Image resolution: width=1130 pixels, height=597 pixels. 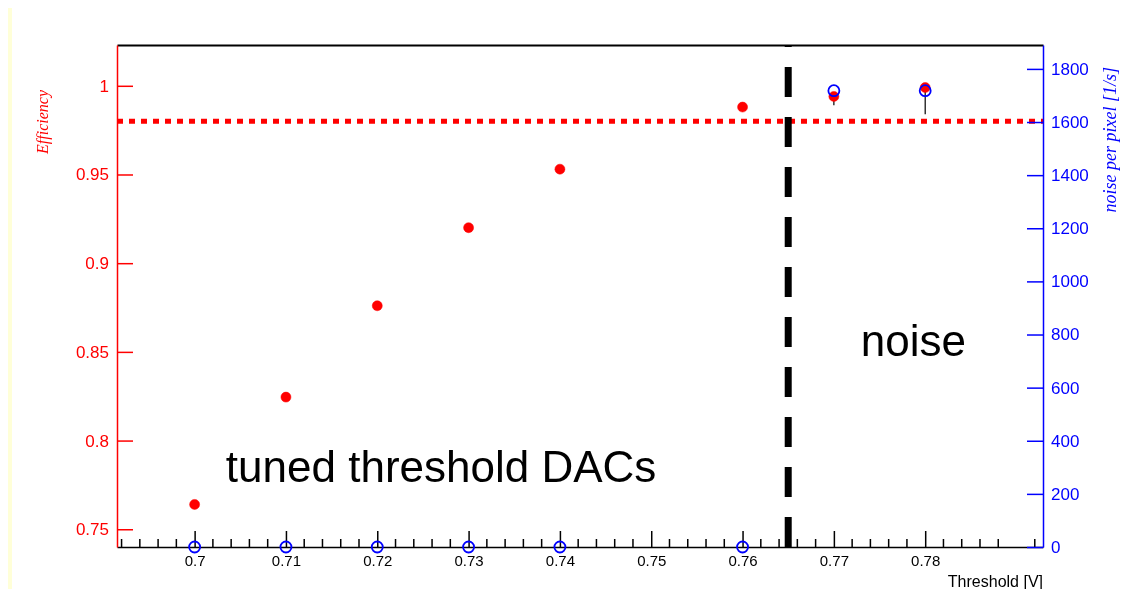 I want to click on x-tick-label: 0.77, so click(x=834, y=560).